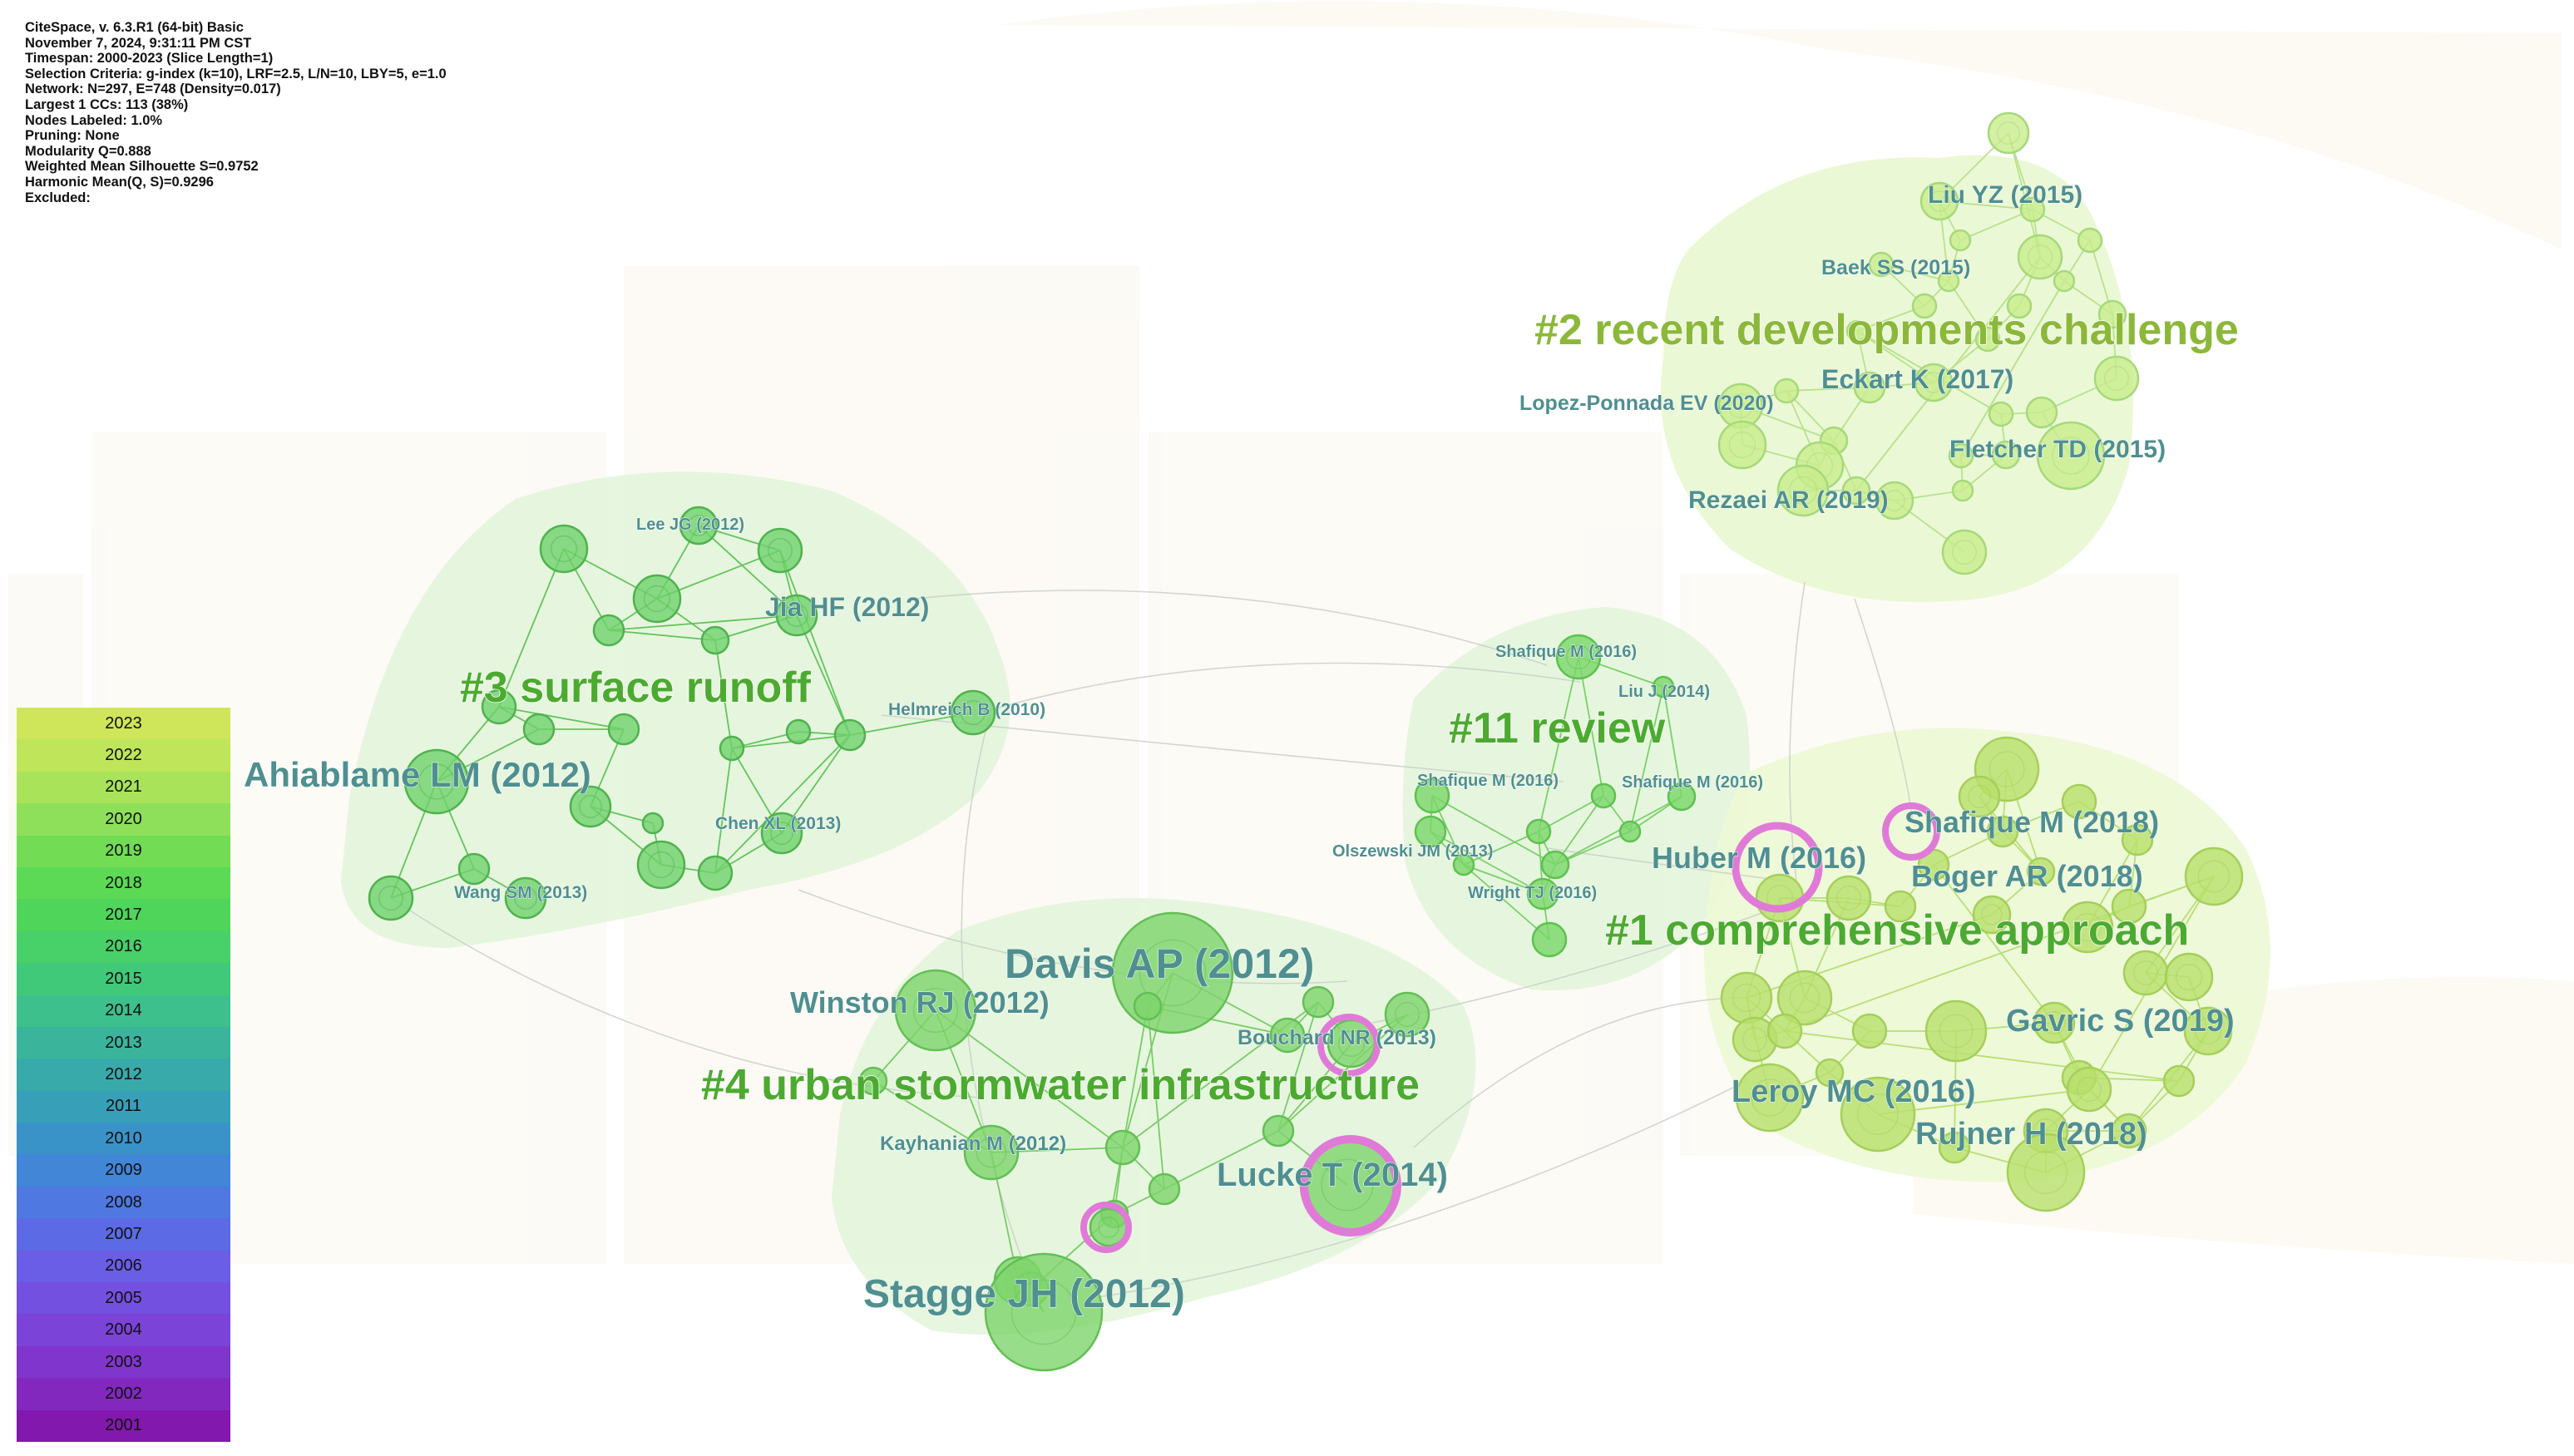  What do you see at coordinates (1897, 930) in the screenshot?
I see `cluster-label-1: #1 comprehensive approach` at bounding box center [1897, 930].